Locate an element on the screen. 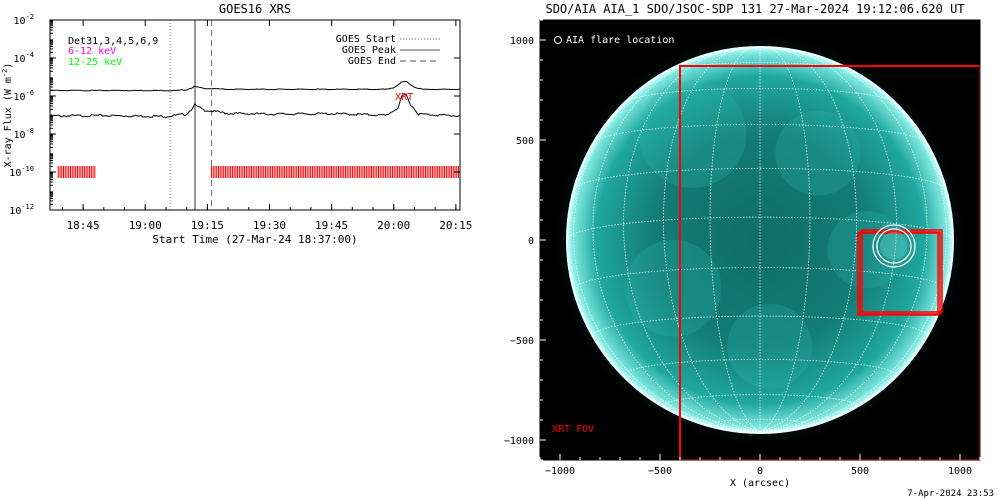 Image resolution: width=1000 pixels, height=500 pixels. aia-y-tick-label: −500 is located at coordinates (522, 341).